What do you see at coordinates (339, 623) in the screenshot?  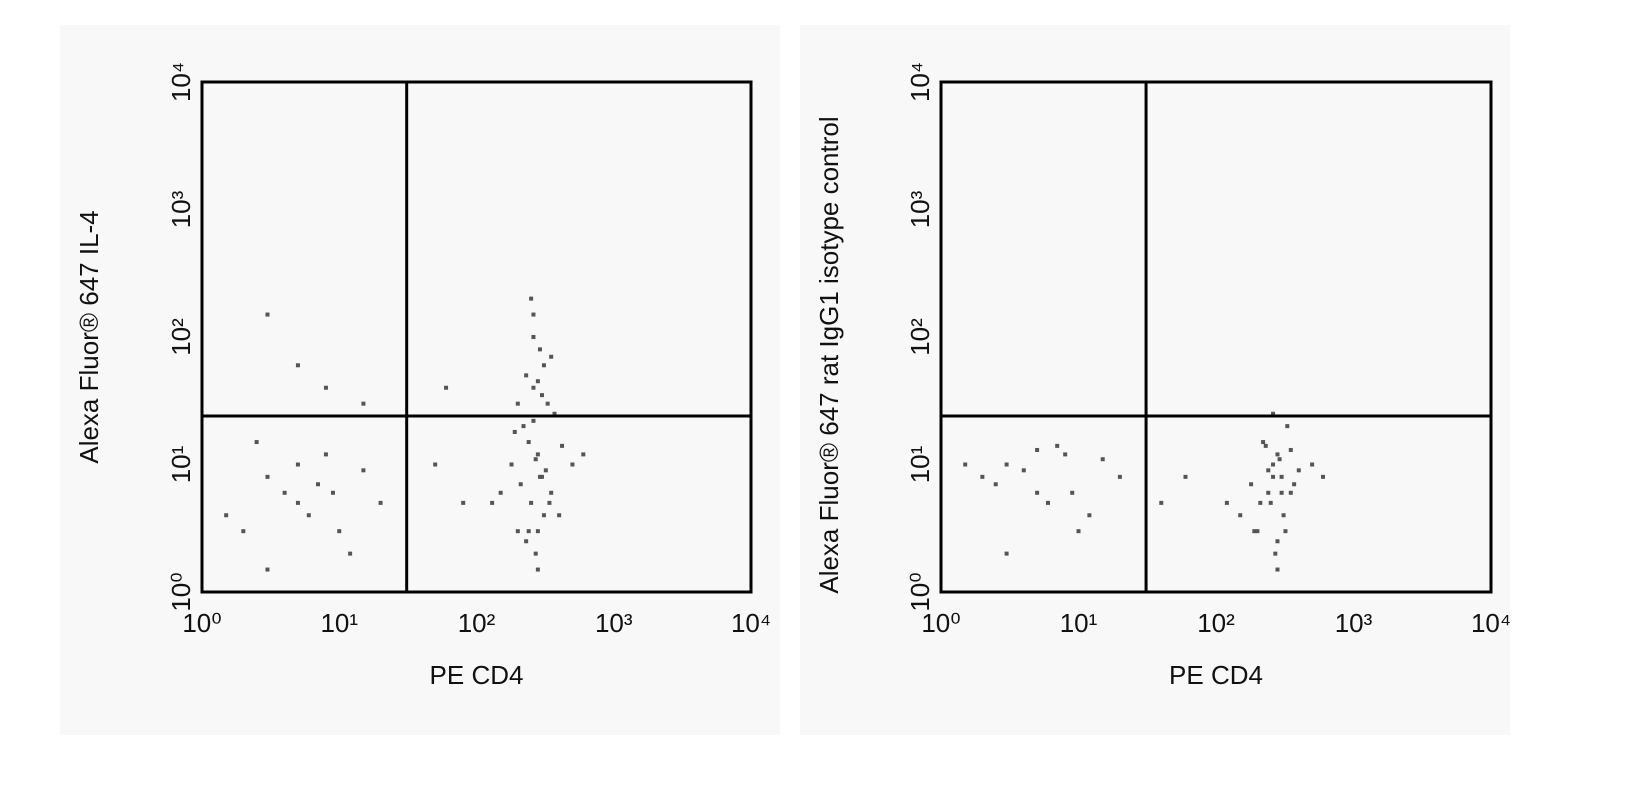 I see `x-tick-label: 10¹` at bounding box center [339, 623].